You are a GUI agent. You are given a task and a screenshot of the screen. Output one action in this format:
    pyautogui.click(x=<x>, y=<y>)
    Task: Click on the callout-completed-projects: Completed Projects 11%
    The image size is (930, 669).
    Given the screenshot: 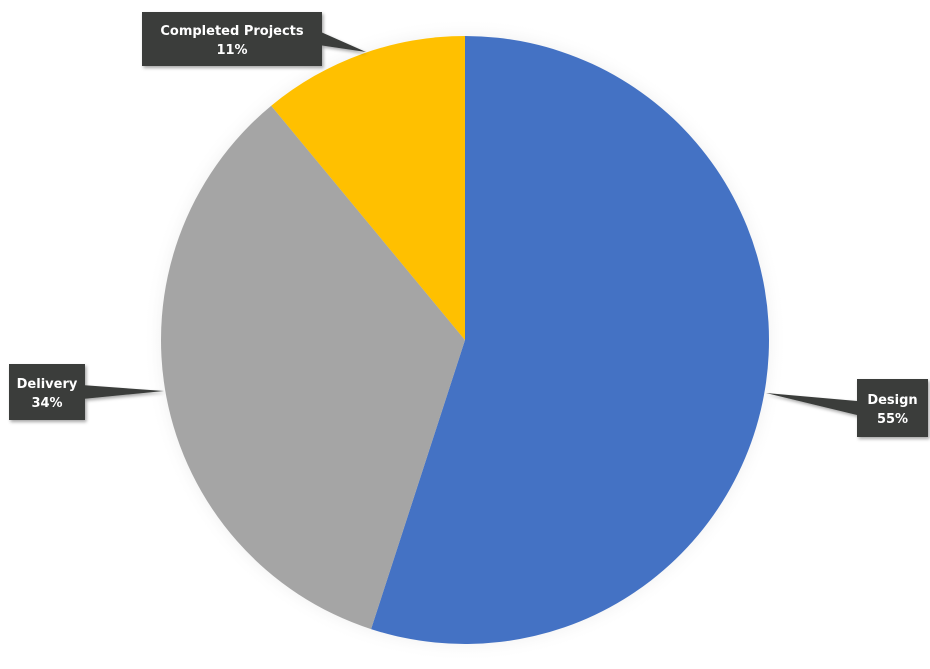 What is the action you would take?
    pyautogui.click(x=254, y=39)
    